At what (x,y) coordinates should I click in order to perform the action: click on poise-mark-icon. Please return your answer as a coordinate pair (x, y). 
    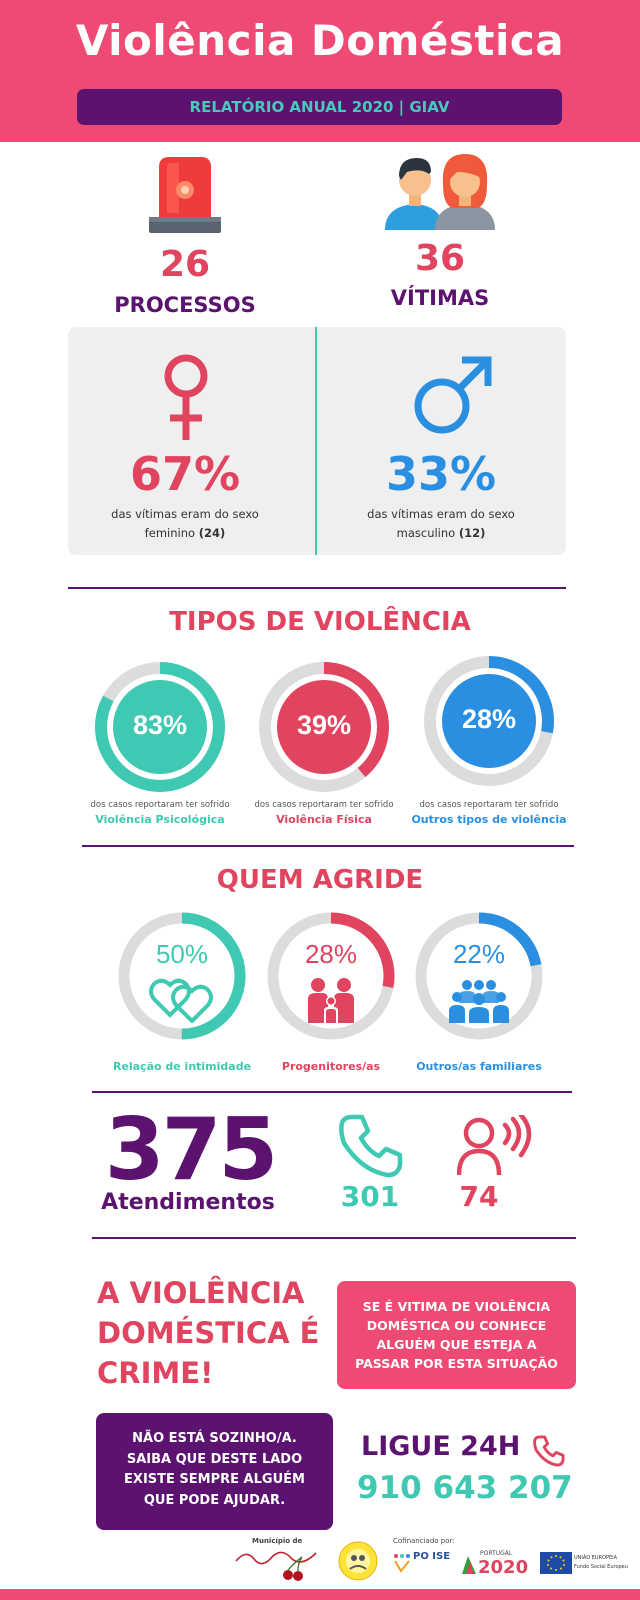
    Looking at the image, I should click on (402, 1563).